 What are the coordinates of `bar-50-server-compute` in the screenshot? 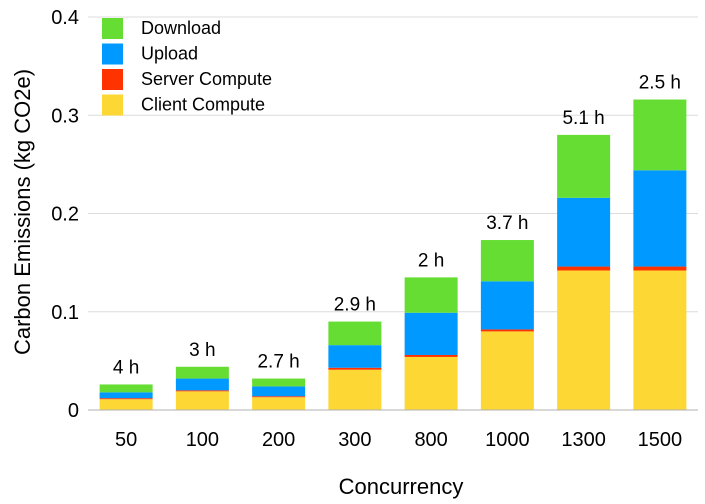 It's located at (126, 399).